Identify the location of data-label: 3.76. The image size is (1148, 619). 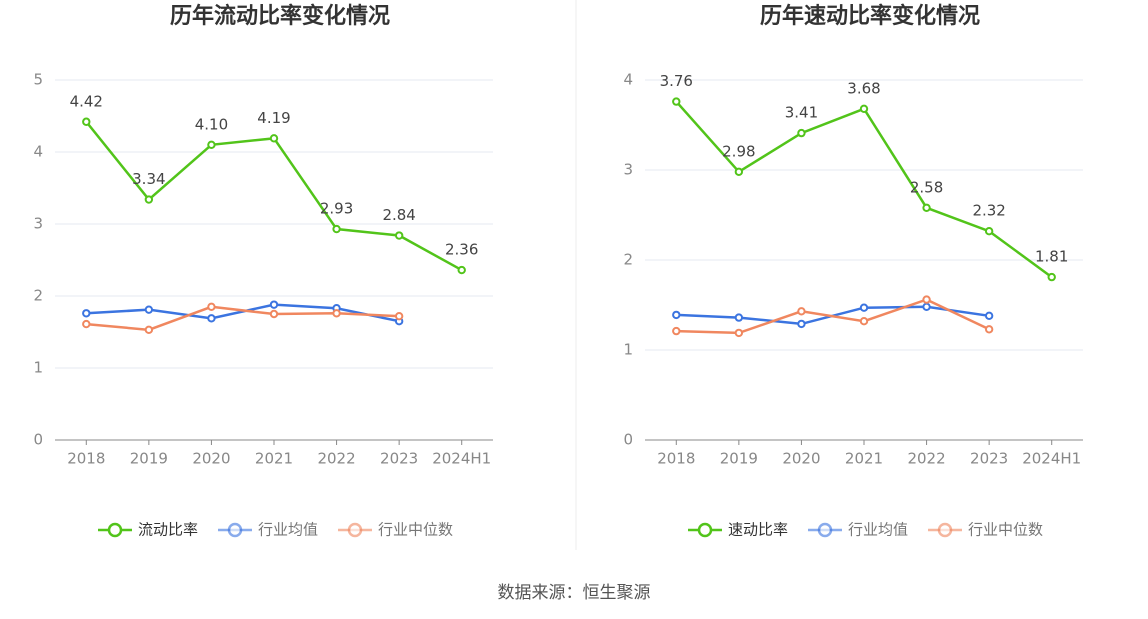
(676, 81).